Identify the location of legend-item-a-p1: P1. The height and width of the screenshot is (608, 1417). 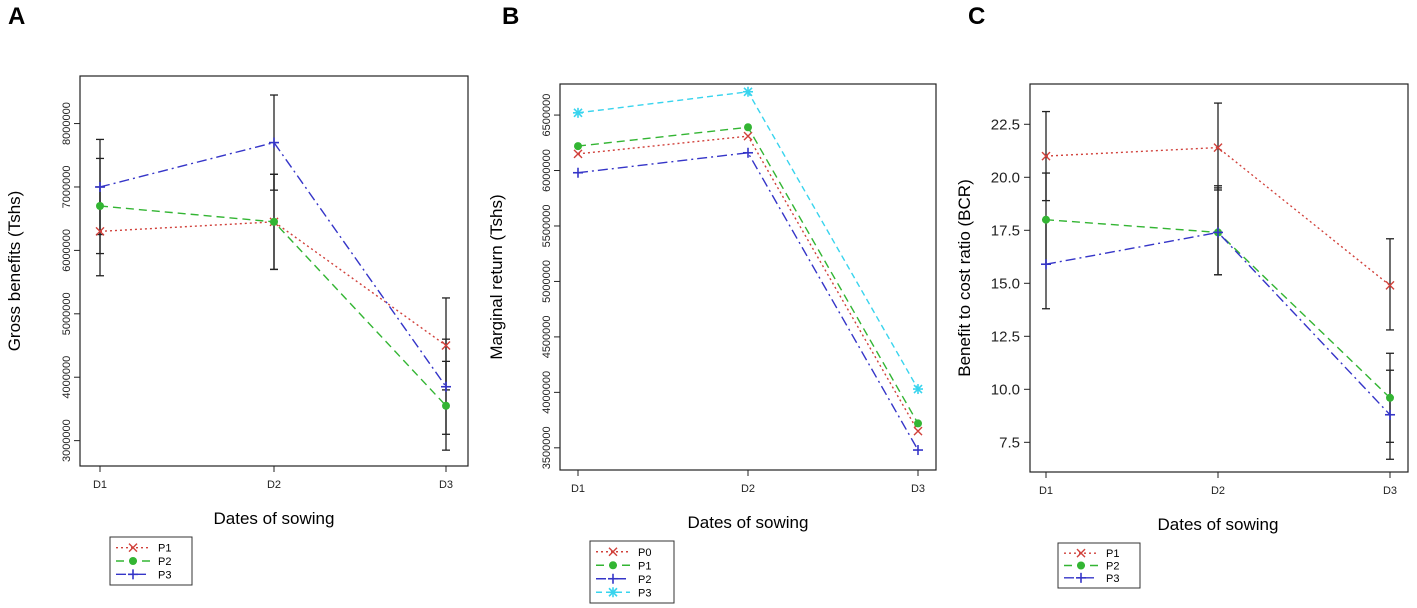
(143, 549).